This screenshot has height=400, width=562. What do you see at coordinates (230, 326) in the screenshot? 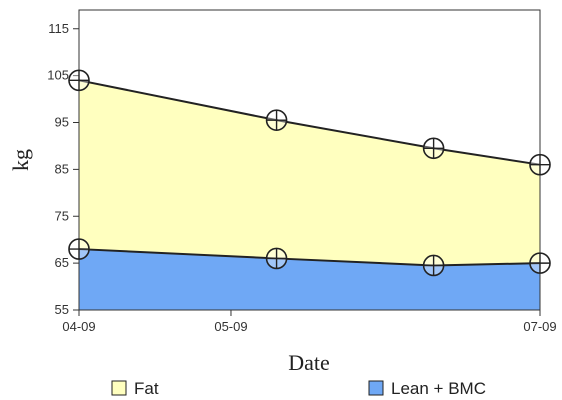
I see `x-tick-label-05-09: 05-09` at bounding box center [230, 326].